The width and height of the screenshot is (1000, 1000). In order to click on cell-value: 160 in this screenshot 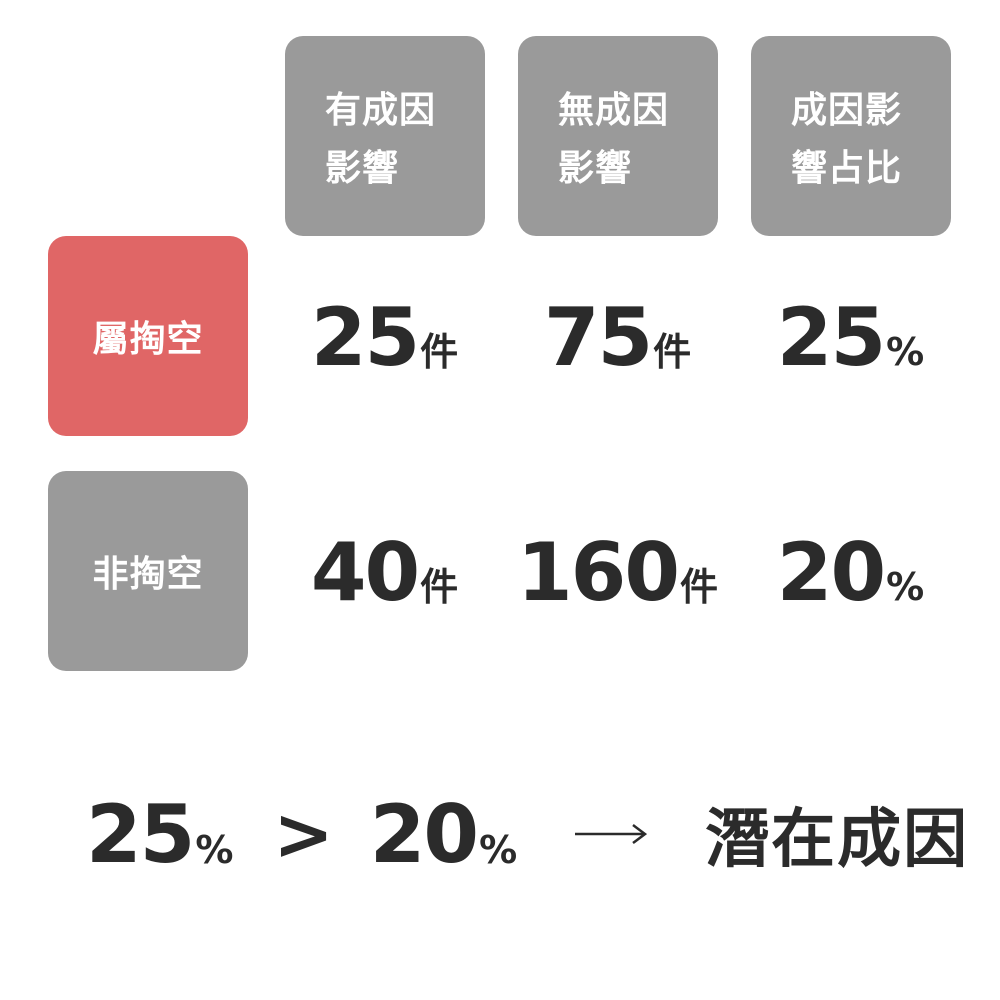, I will do `click(598, 572)`.